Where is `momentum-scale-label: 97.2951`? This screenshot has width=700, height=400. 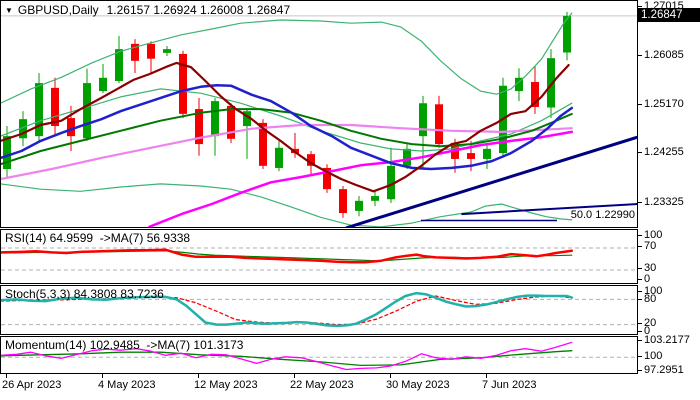 momentum-scale-label: 97.2951 is located at coordinates (664, 370).